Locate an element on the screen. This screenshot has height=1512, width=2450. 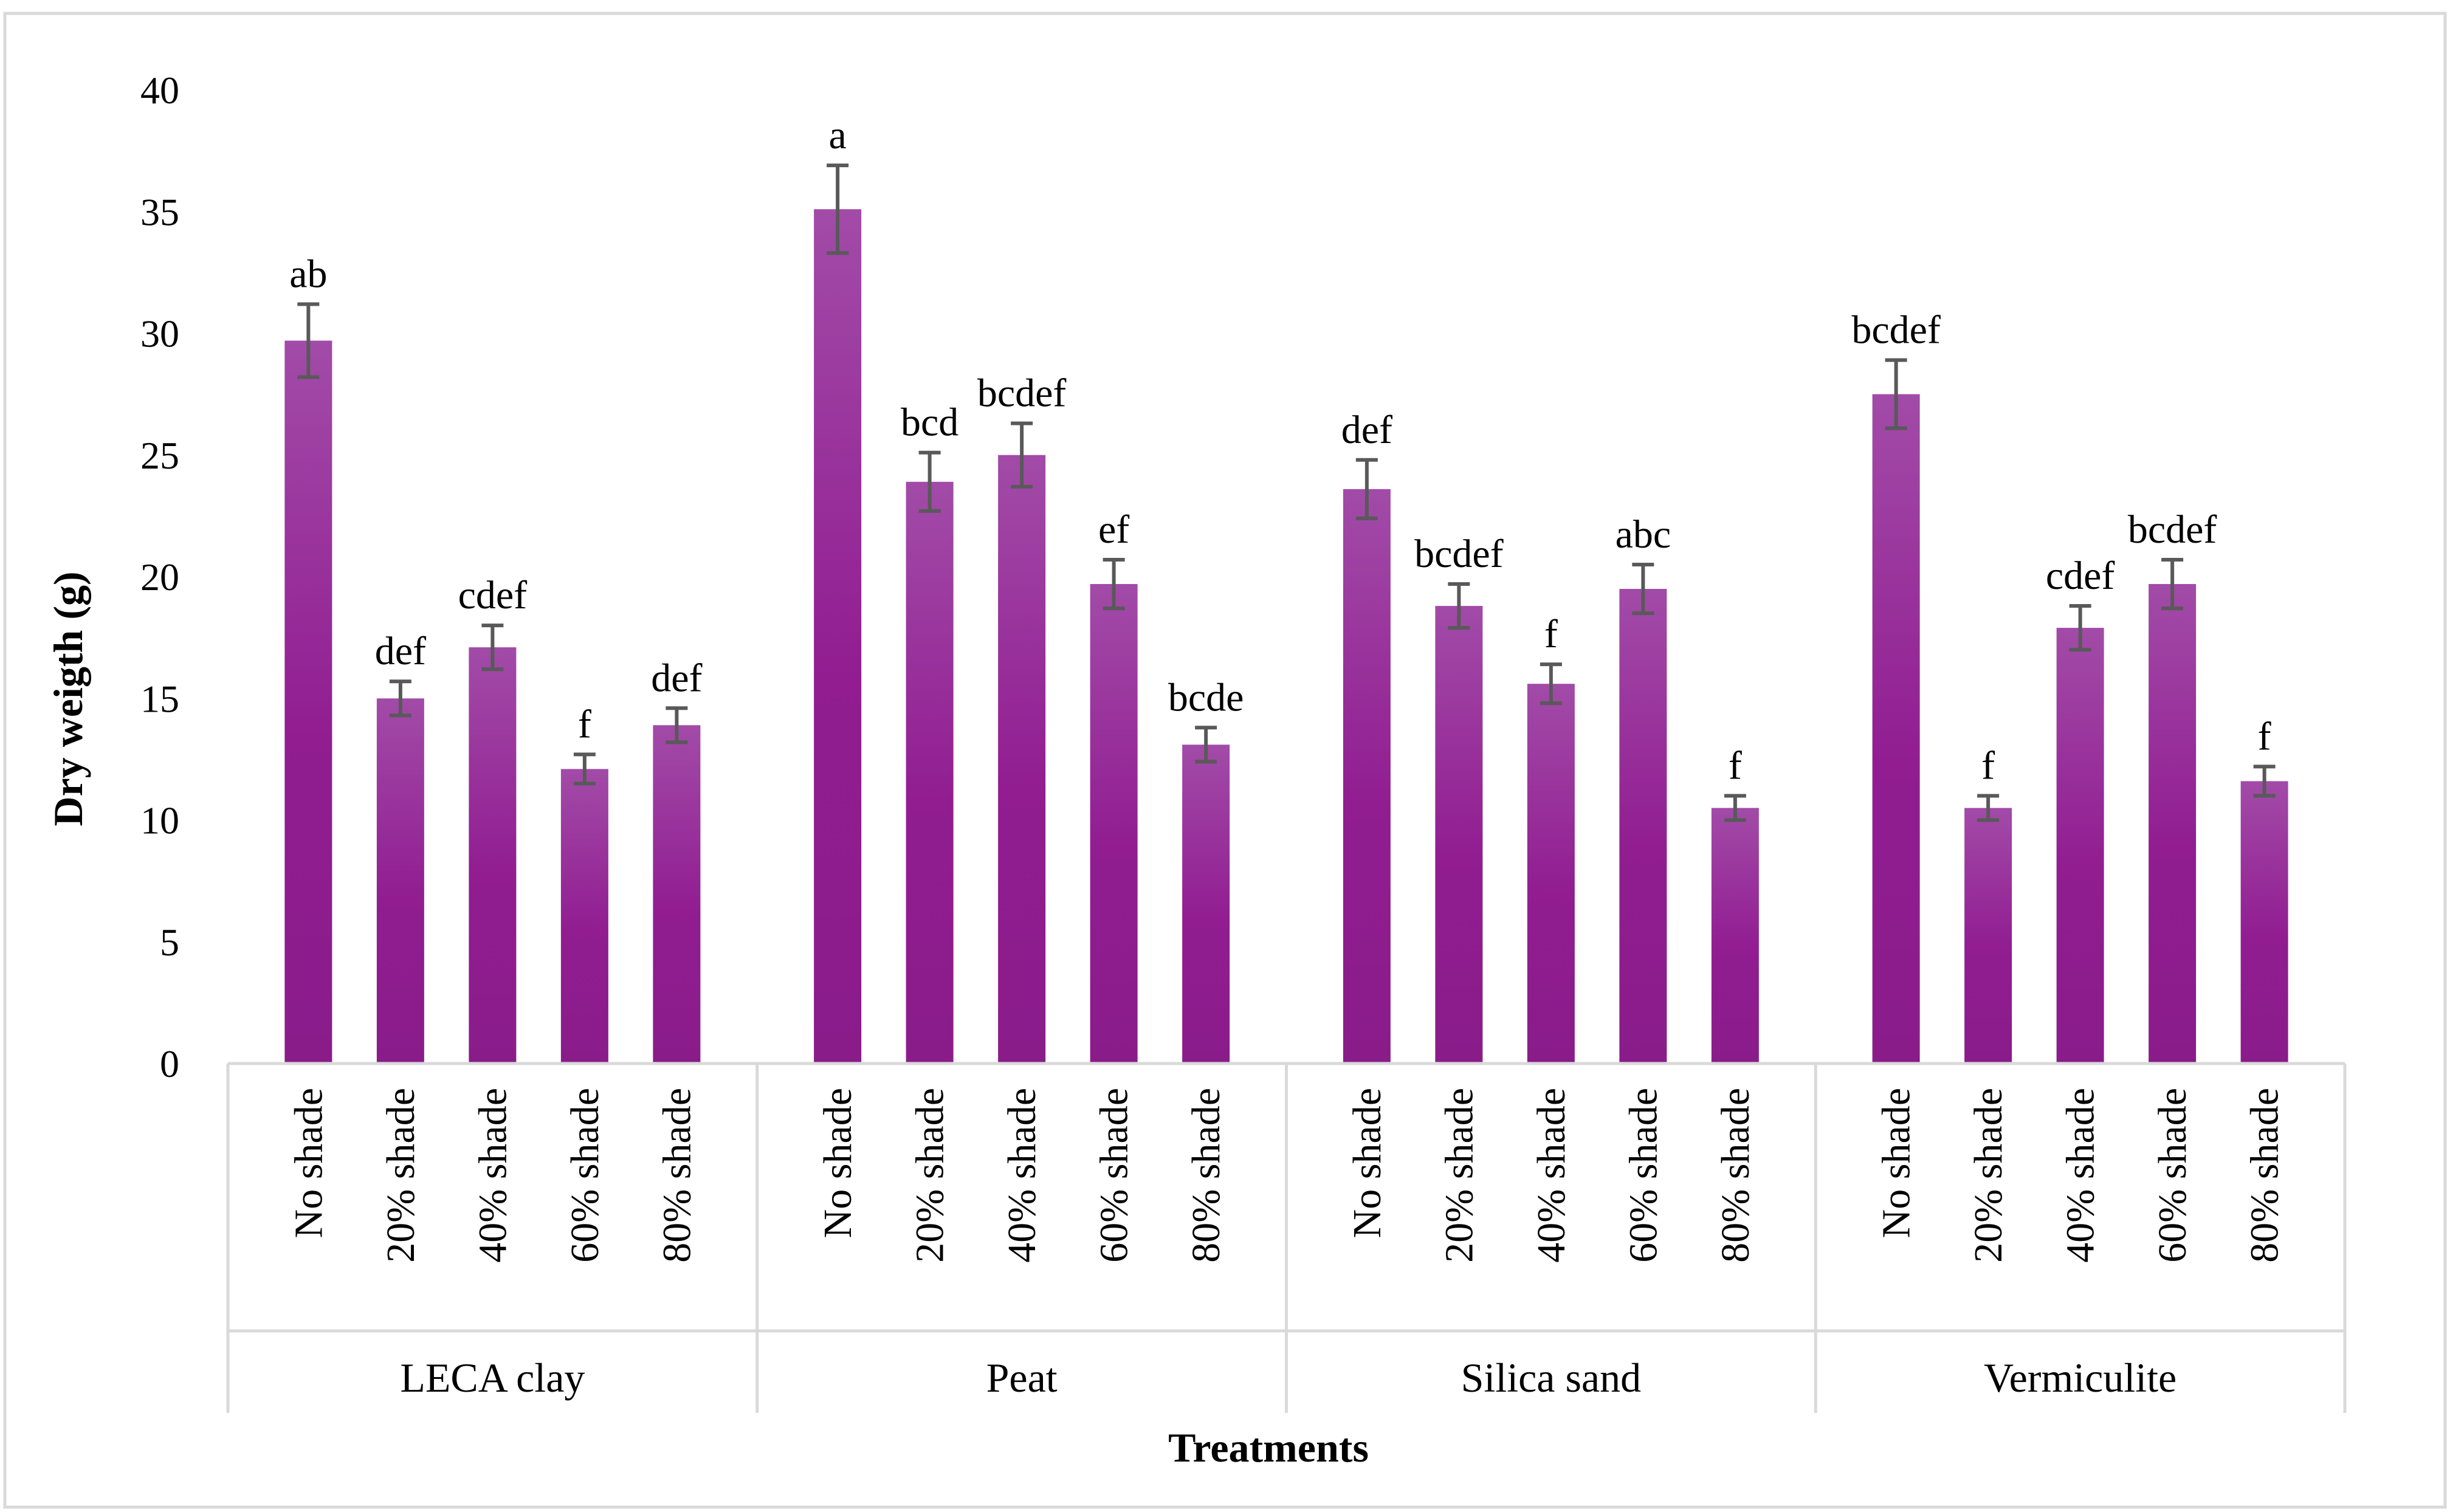
y-tick-label: 20 is located at coordinates (159, 577).